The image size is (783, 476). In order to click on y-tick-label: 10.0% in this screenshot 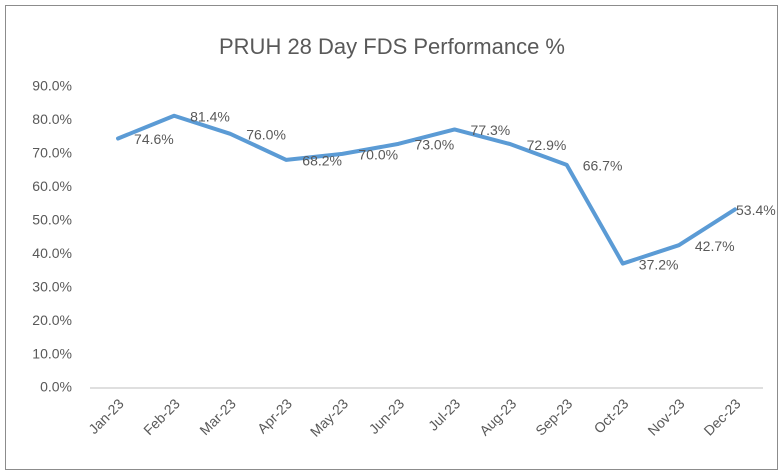, I will do `click(52, 353)`.